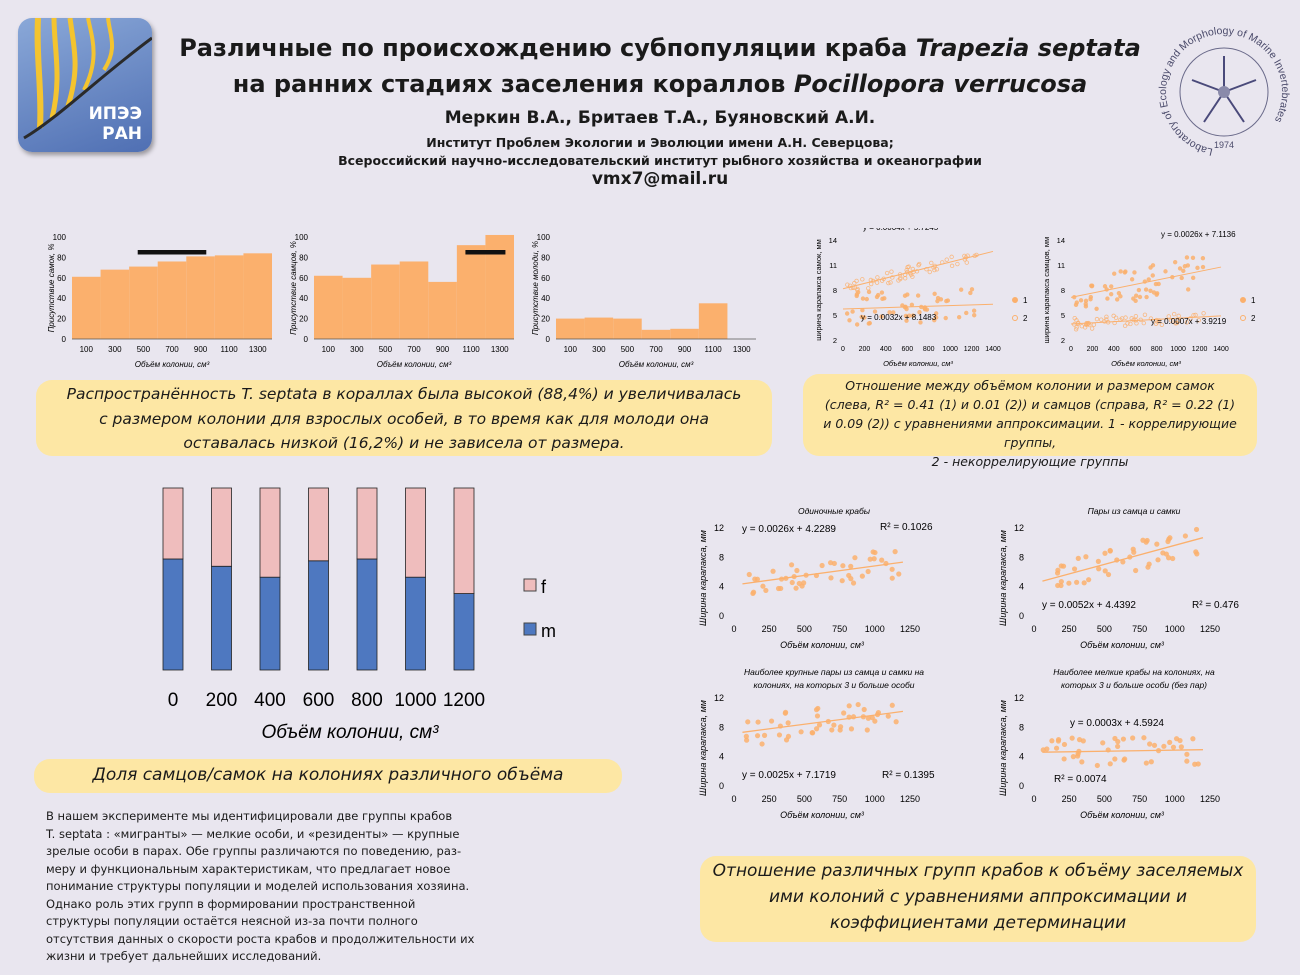 The image size is (1300, 975). Describe the element at coordinates (1104, 799) in the screenshot. I see `x-tick-label: 500` at that location.